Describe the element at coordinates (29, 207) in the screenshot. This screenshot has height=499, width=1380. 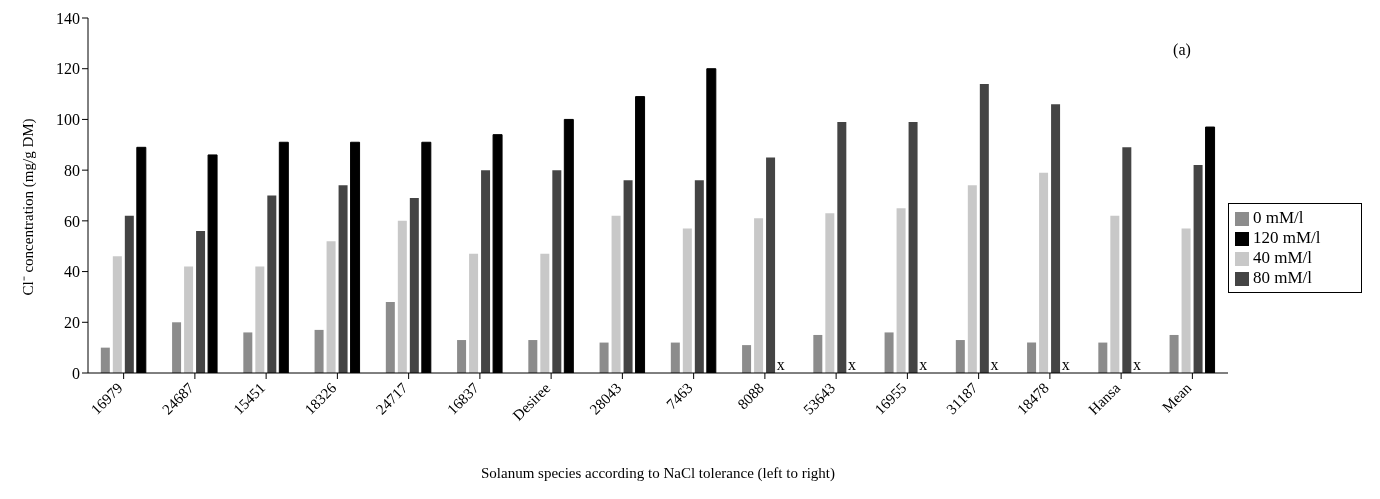
I see `y-axis-title: Cl⁻ concentration (mg/g DM)` at that location.